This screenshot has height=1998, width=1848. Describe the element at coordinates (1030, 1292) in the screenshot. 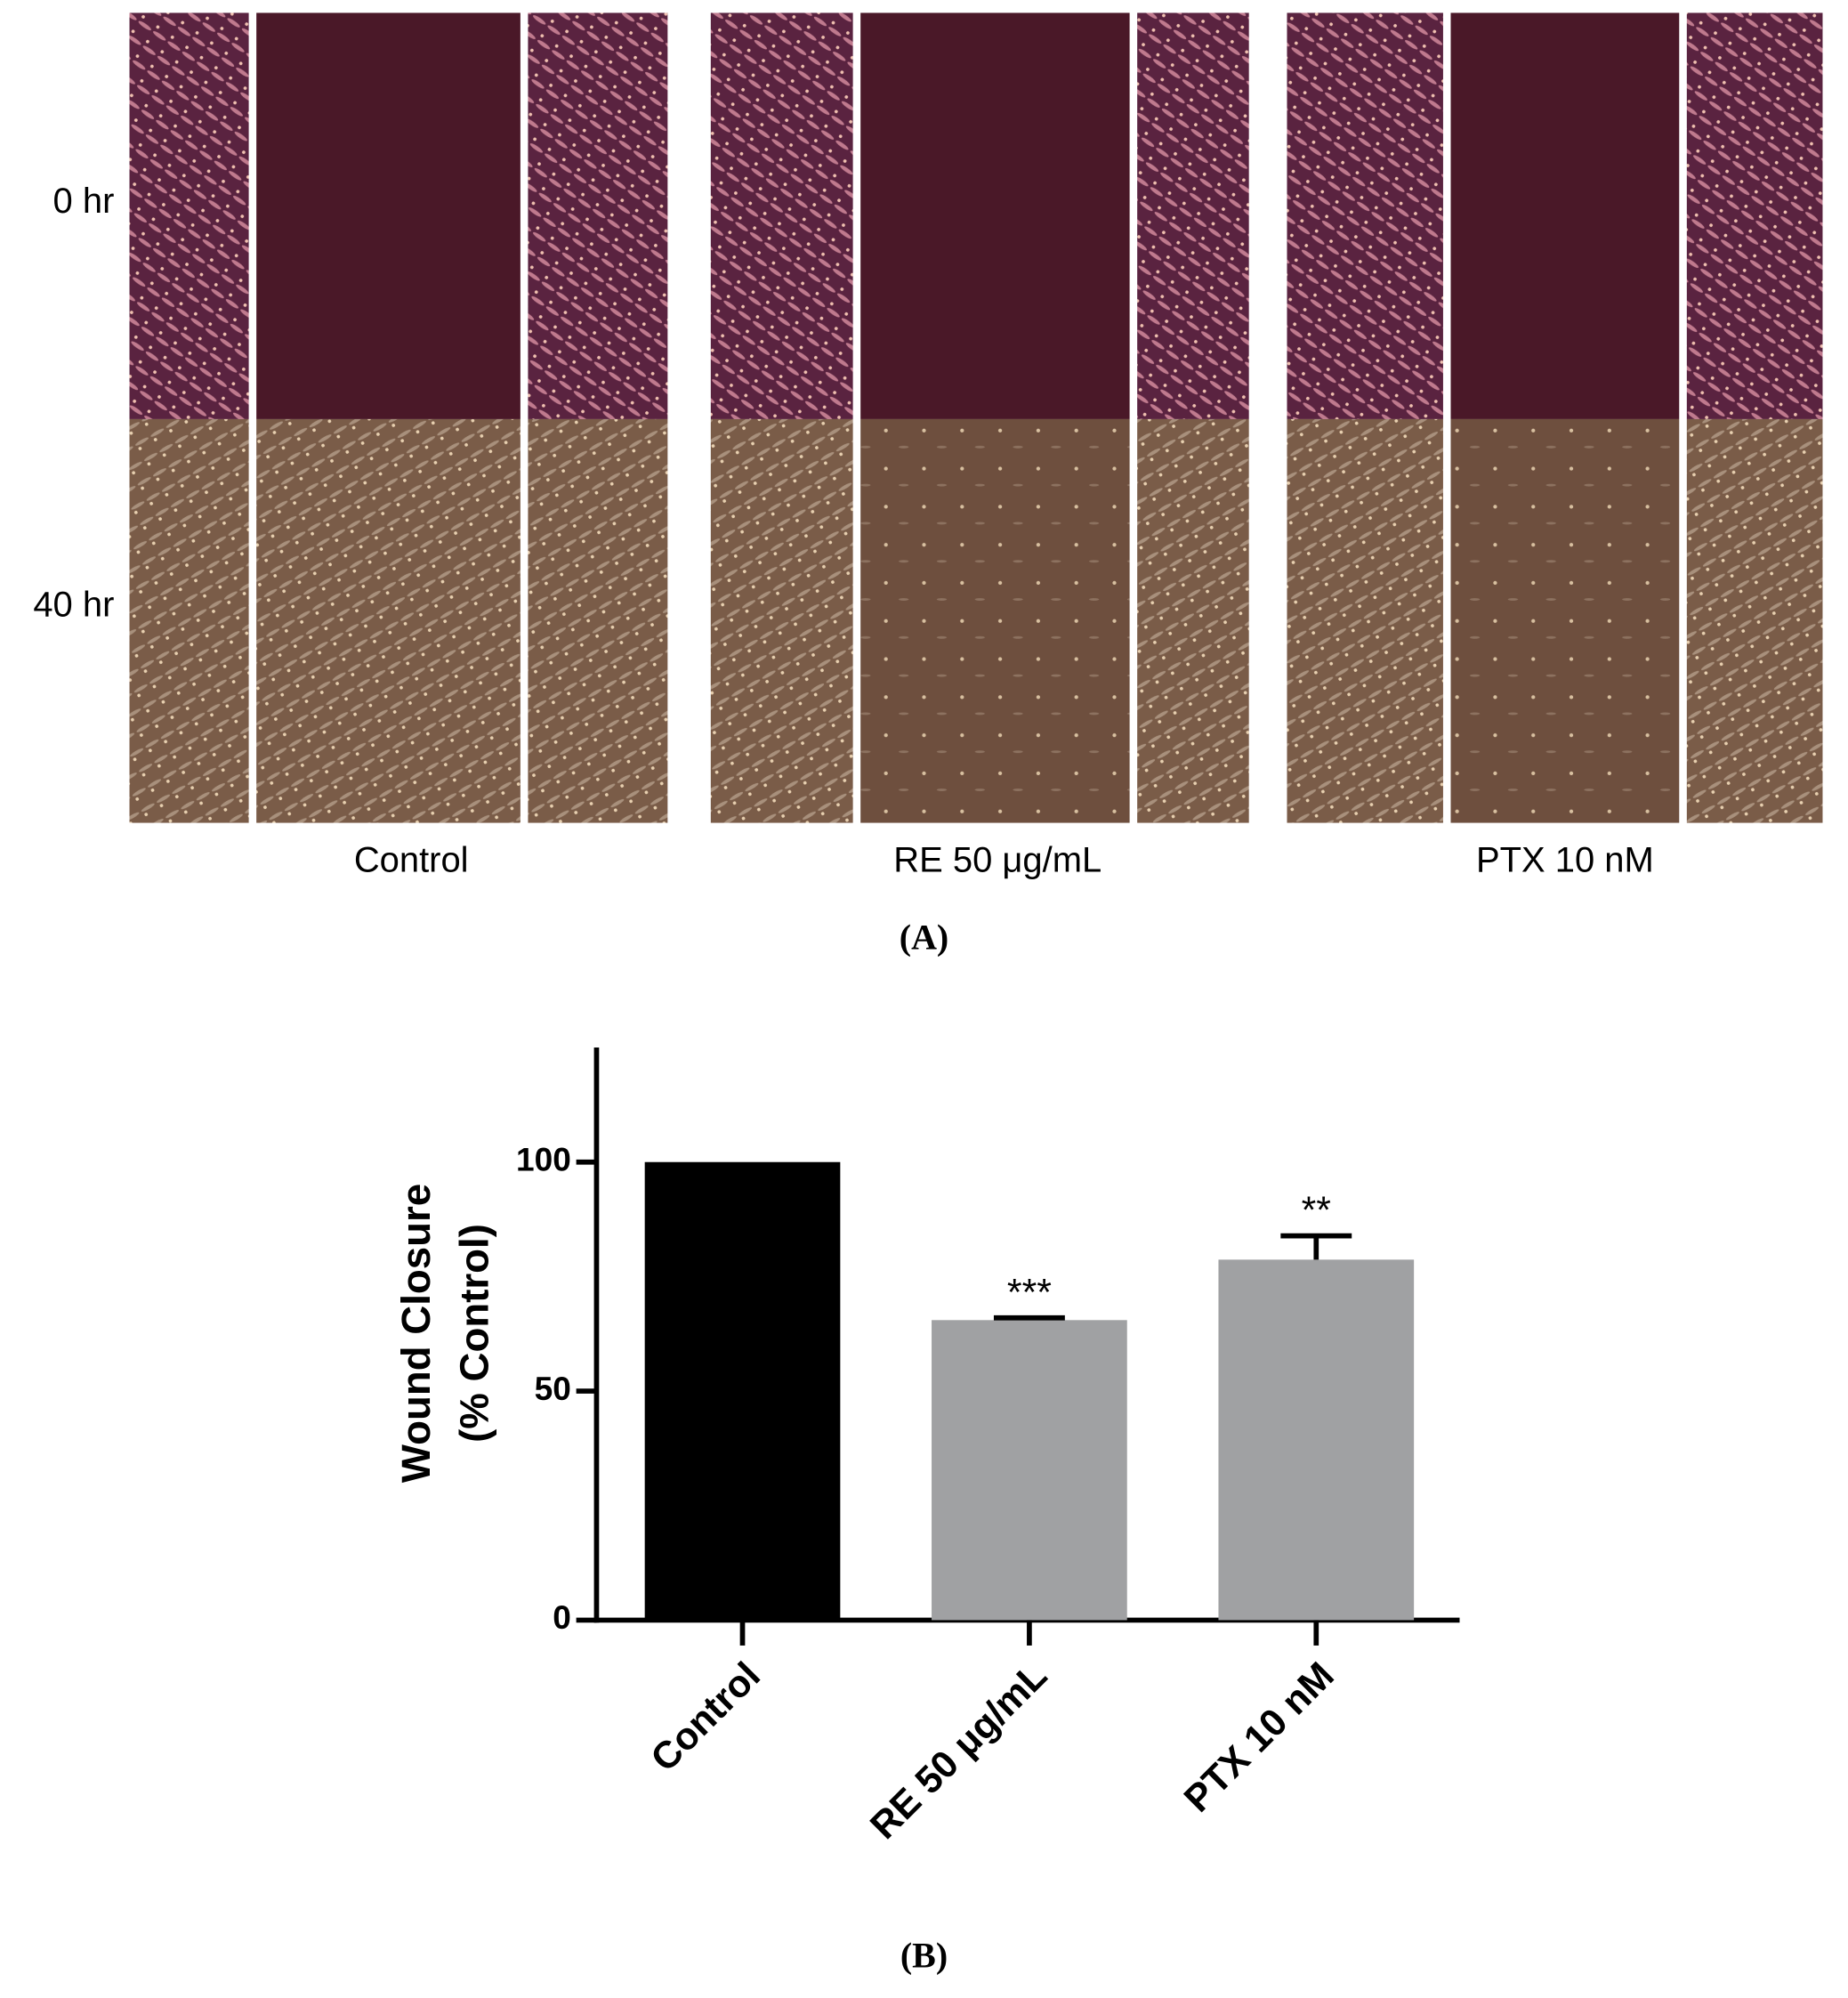

I see `significance-label: ***` at that location.